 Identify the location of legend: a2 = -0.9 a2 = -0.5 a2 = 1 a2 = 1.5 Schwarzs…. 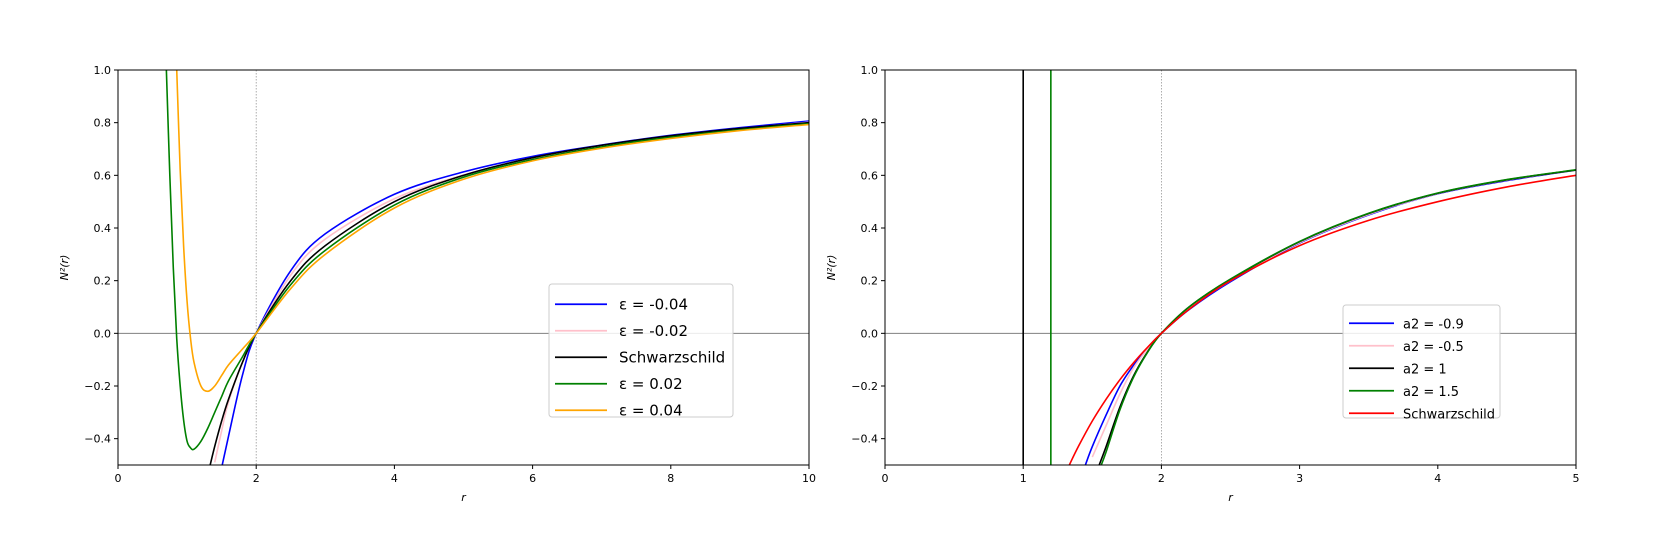
(1421, 363).